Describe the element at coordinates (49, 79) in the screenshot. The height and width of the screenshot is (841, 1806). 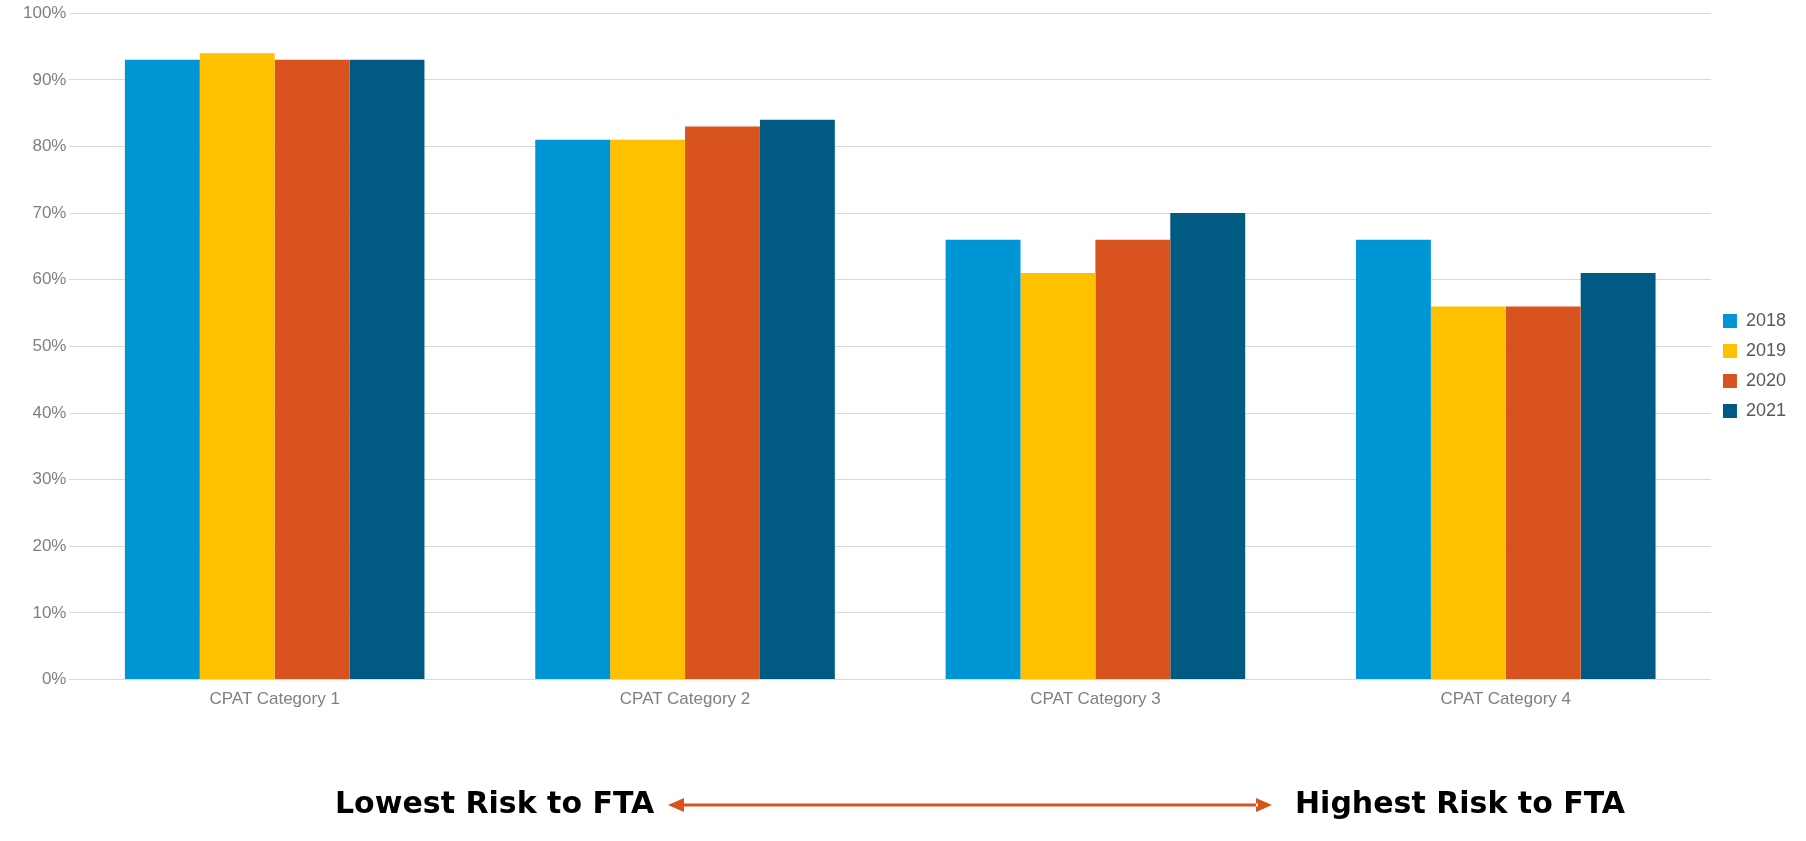
I see `y-tick-label: 90%` at that location.